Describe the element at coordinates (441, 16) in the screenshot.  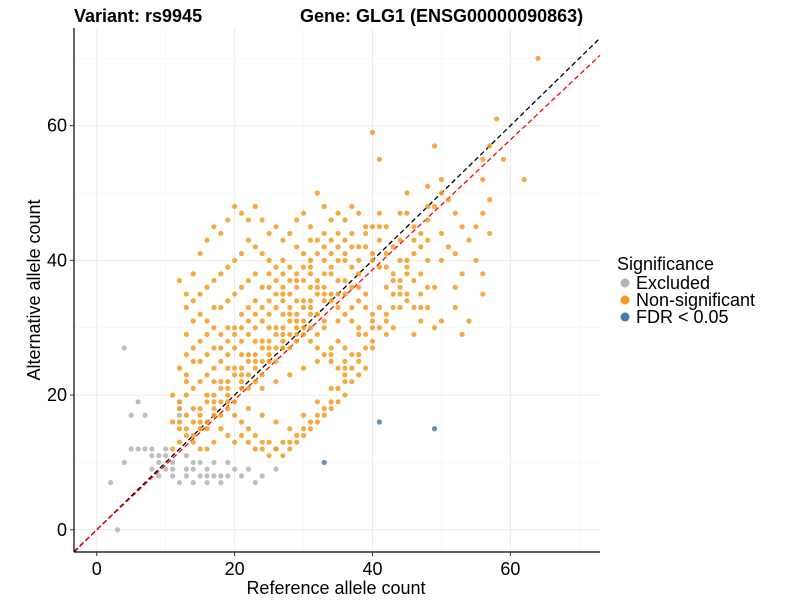
I see `chart-title-gene: Gene: GLG1 (ENSG00000090863)` at that location.